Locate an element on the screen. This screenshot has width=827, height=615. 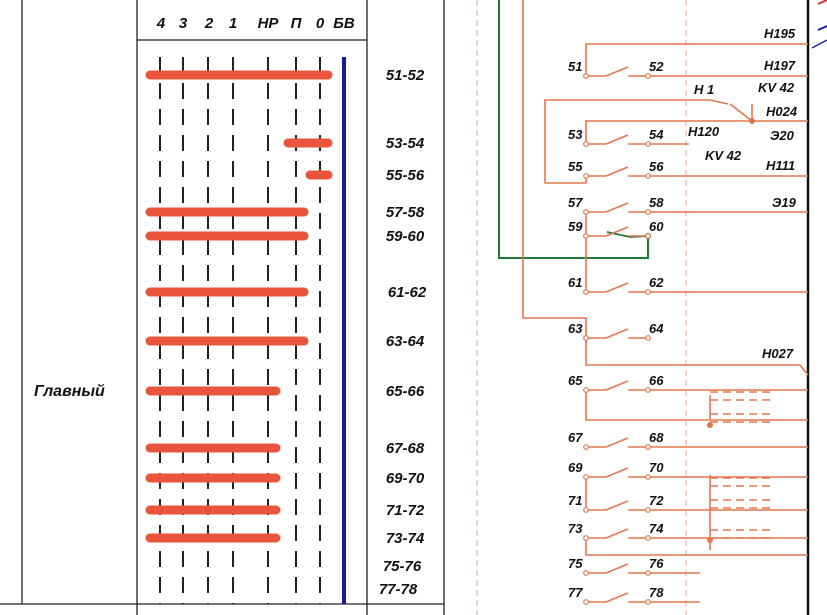
wire-label-e19: Э19 is located at coordinates (784, 202).